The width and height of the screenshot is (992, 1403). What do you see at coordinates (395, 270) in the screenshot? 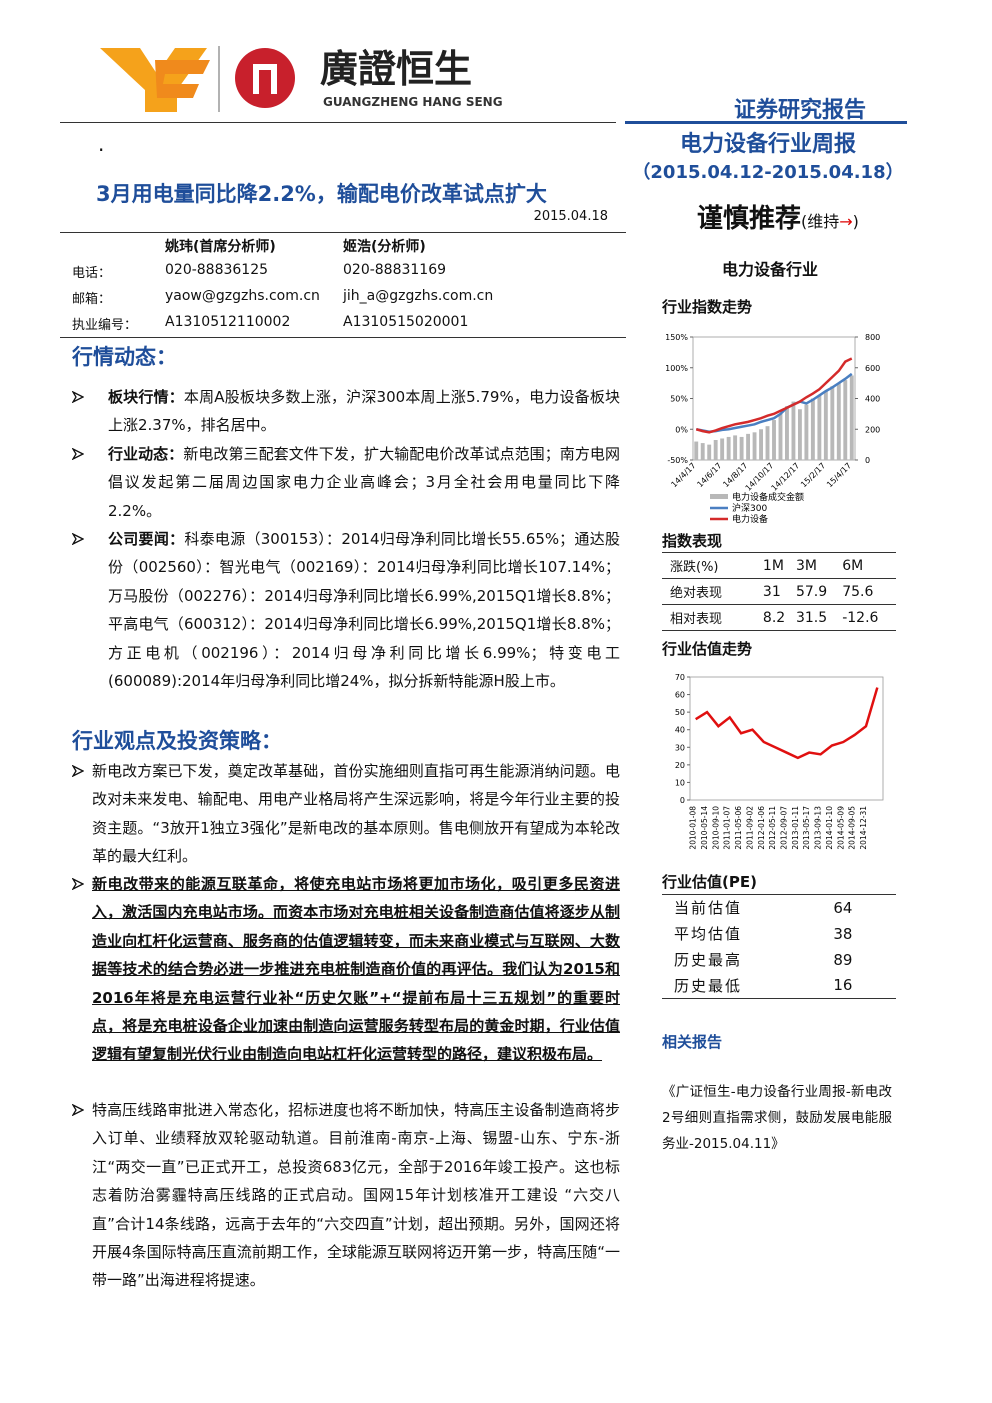
I see `analyst-cell: 020-88831169` at bounding box center [395, 270].